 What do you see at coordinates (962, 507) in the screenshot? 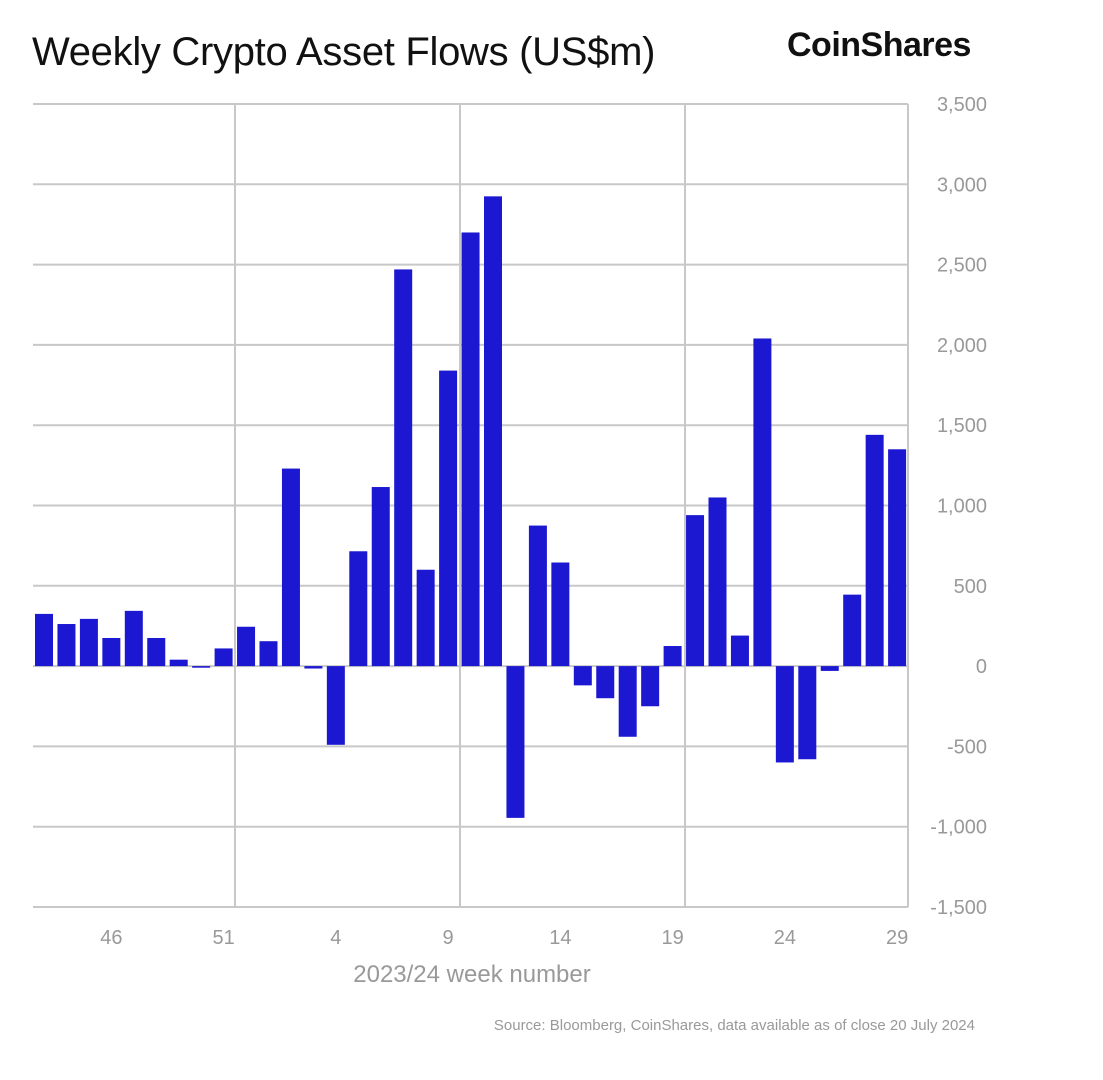
I see `y-tick-label: 1,000` at bounding box center [962, 507].